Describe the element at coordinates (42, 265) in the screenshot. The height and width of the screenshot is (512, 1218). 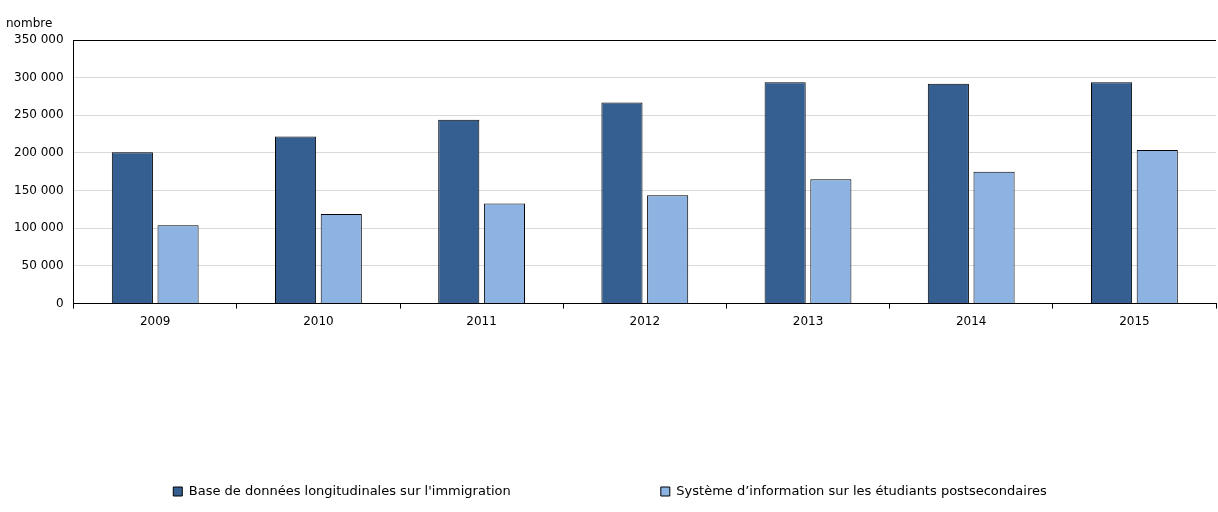
I see `y-tick-label: 50 000` at that location.